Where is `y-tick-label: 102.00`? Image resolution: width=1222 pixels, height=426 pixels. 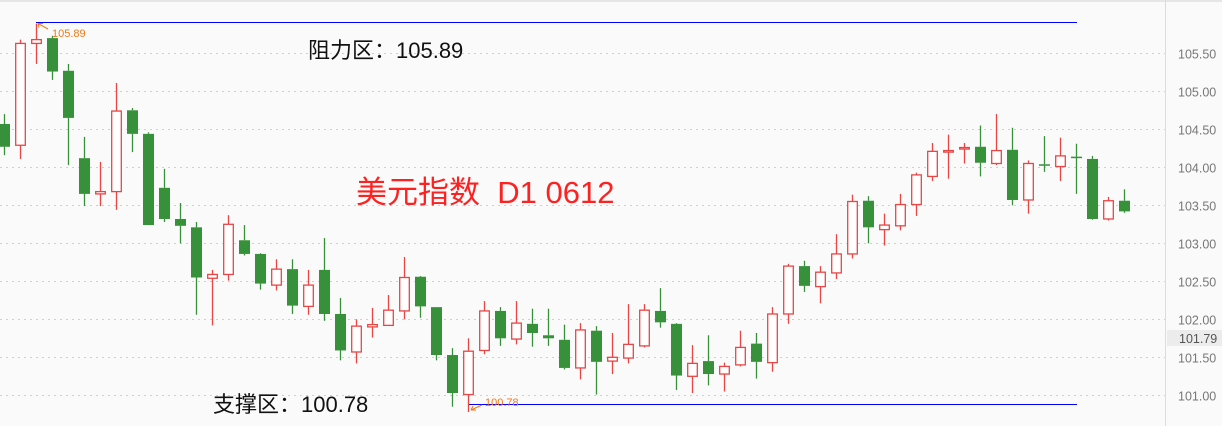
y-tick-label: 102.00 is located at coordinates (1197, 321).